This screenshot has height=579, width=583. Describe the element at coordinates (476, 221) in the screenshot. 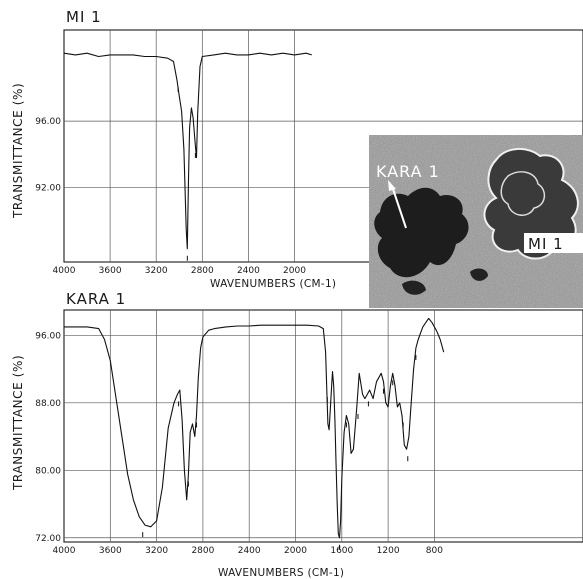

I see `micrograph-inset: KARA 1 MI 1` at that location.